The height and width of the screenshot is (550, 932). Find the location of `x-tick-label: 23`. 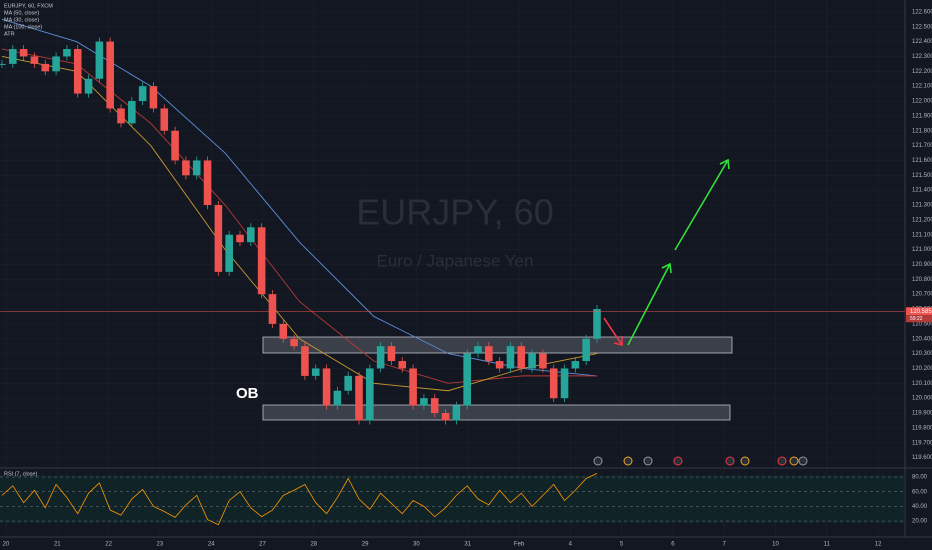

x-tick-label: 23 is located at coordinates (160, 545).